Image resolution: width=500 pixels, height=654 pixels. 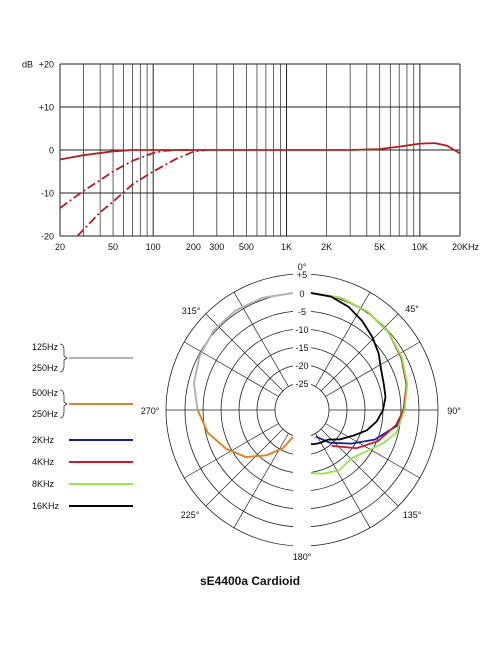 What do you see at coordinates (379, 247) in the screenshot?
I see `fr-x-tick-label: 5K` at bounding box center [379, 247].